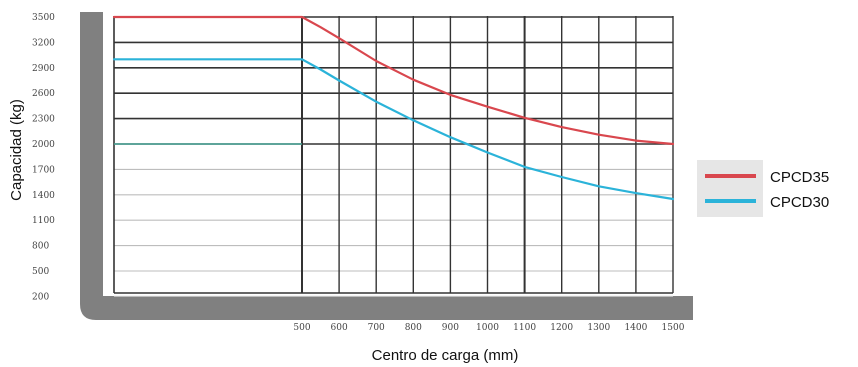  I want to click on y-tick-label: 3500, so click(43, 18).